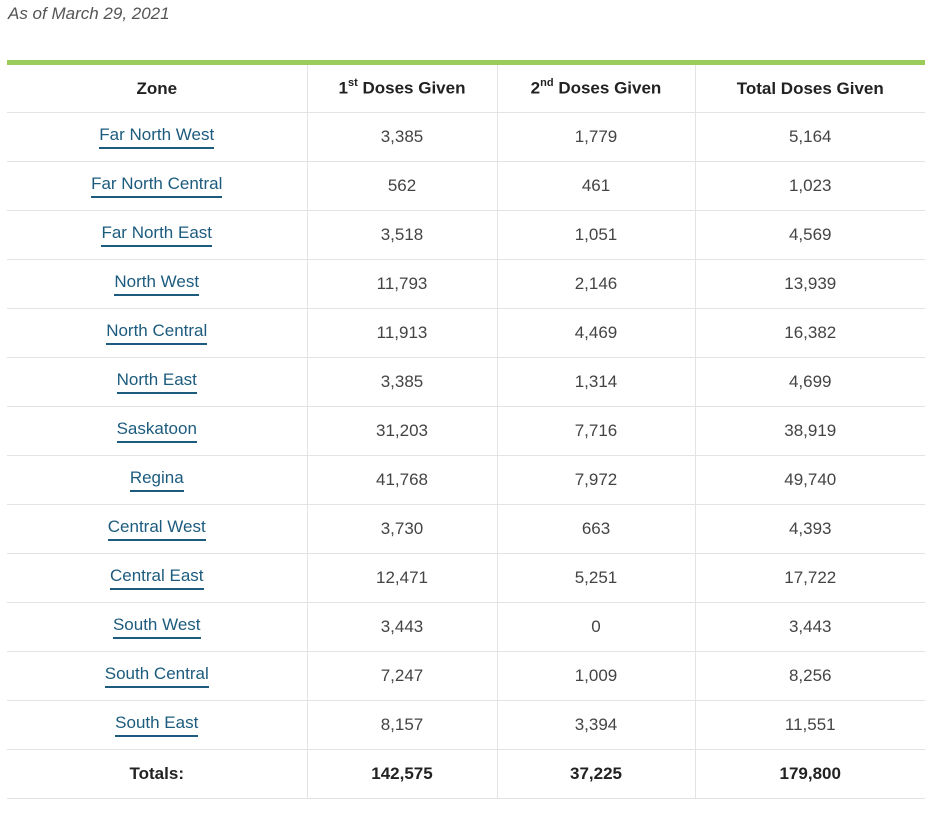 This screenshot has width=932, height=824. What do you see at coordinates (809, 529) in the screenshot?
I see `total-doses-cell: 4,393` at bounding box center [809, 529].